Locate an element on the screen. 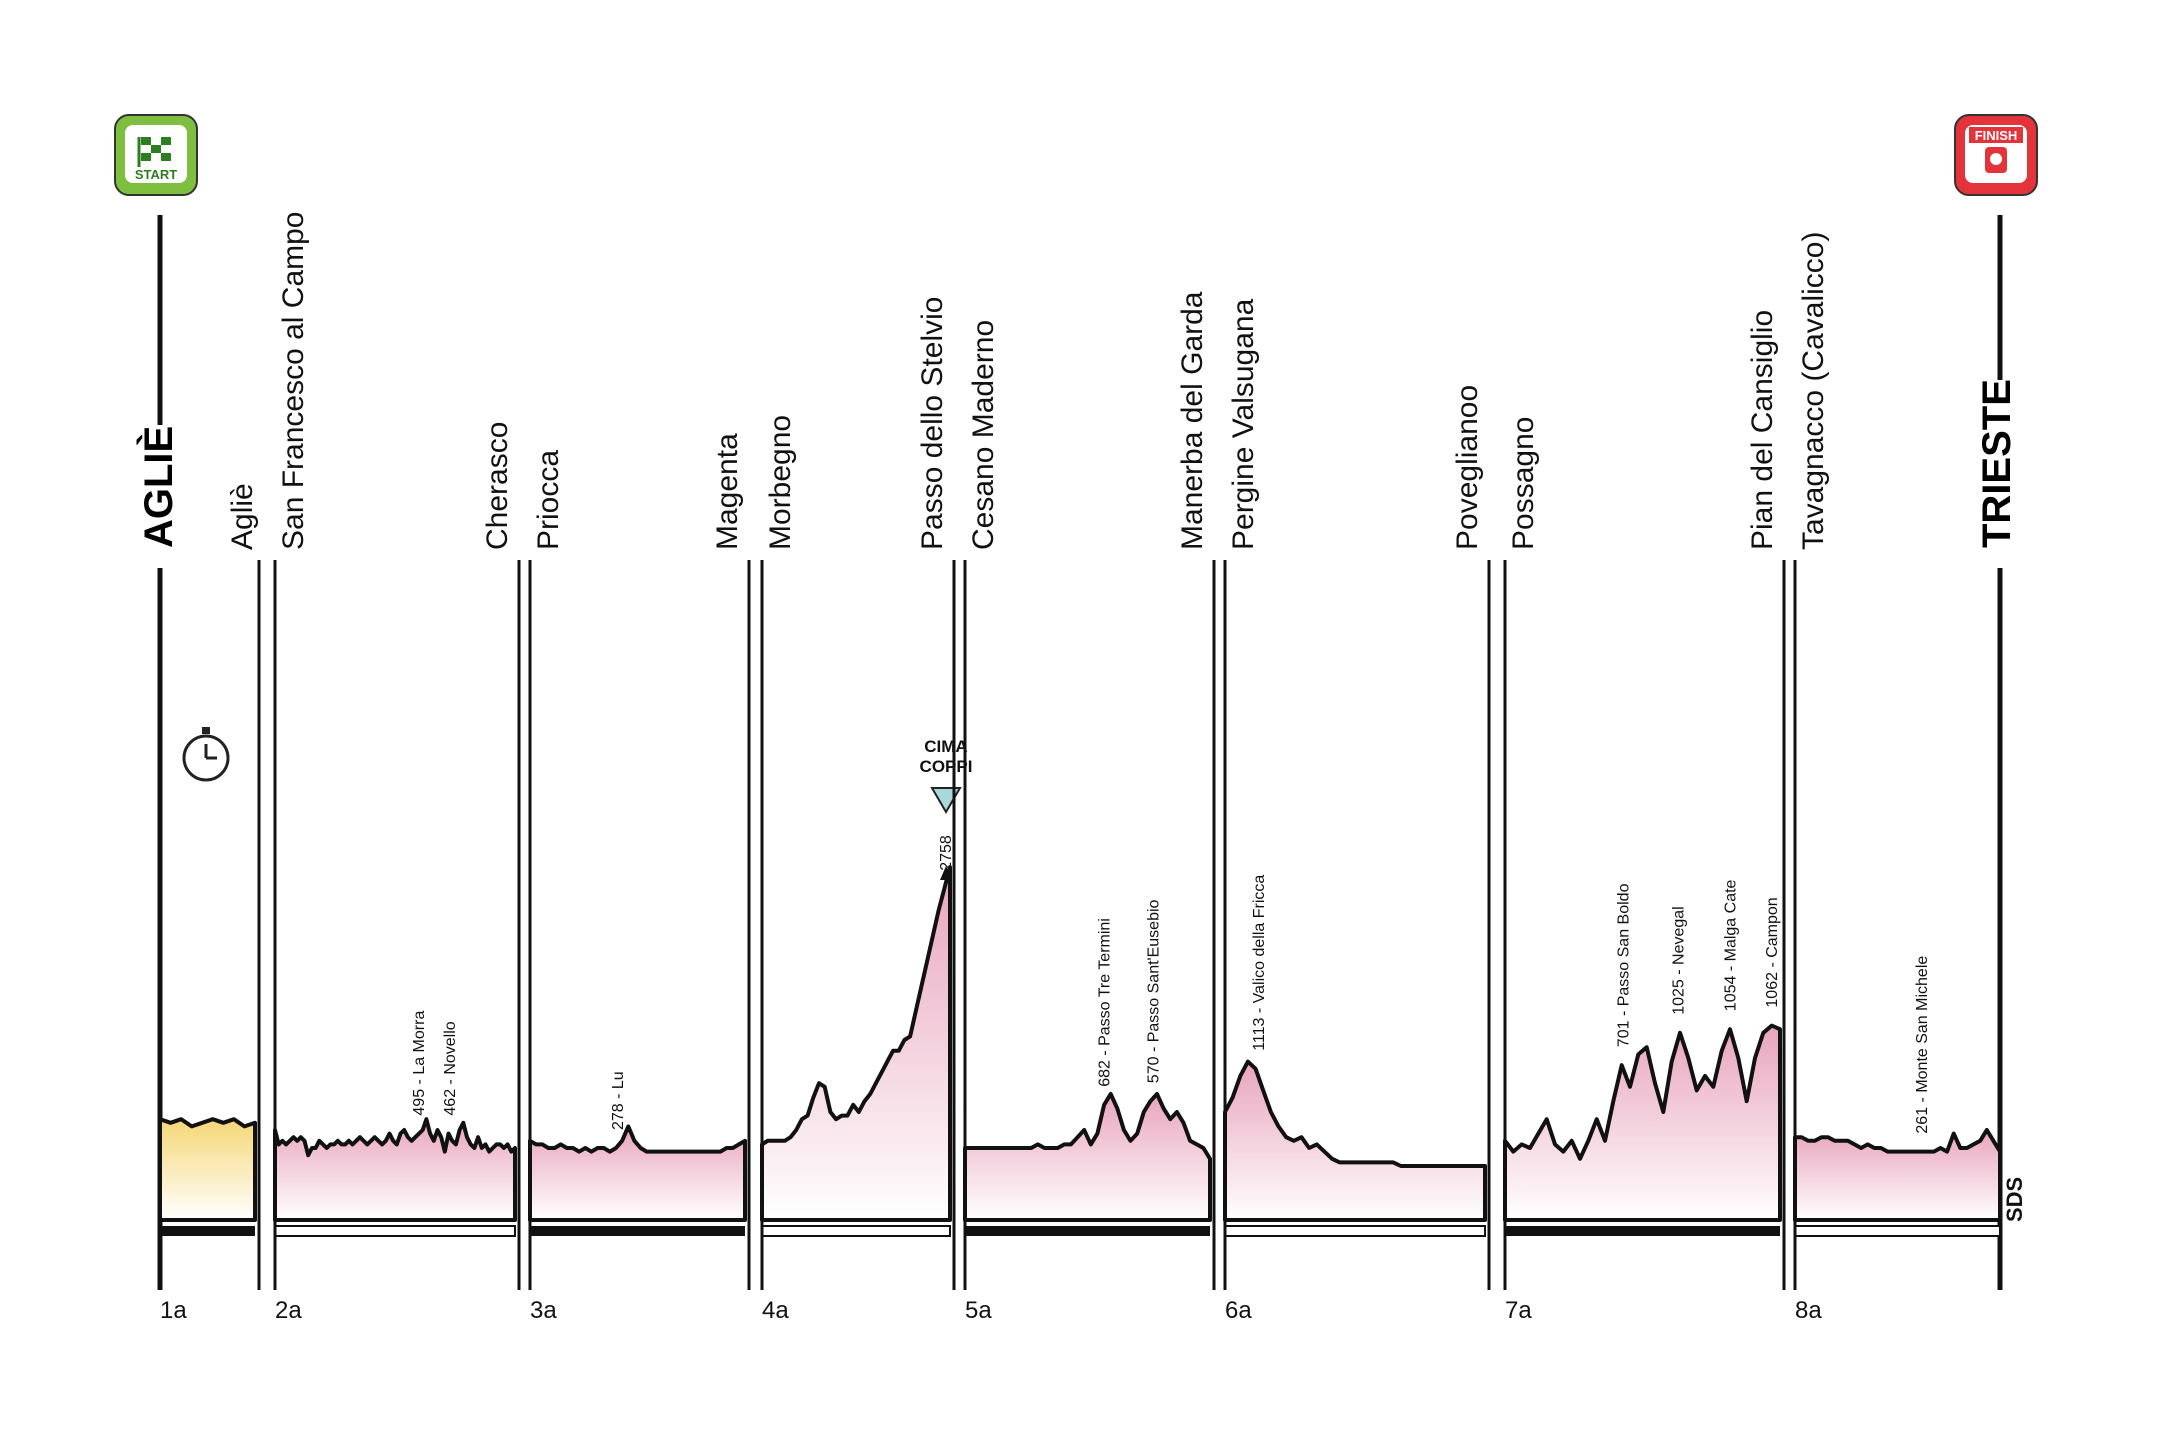 The height and width of the screenshot is (1436, 2159). stage-profile-1a is located at coordinates (207, 1169).